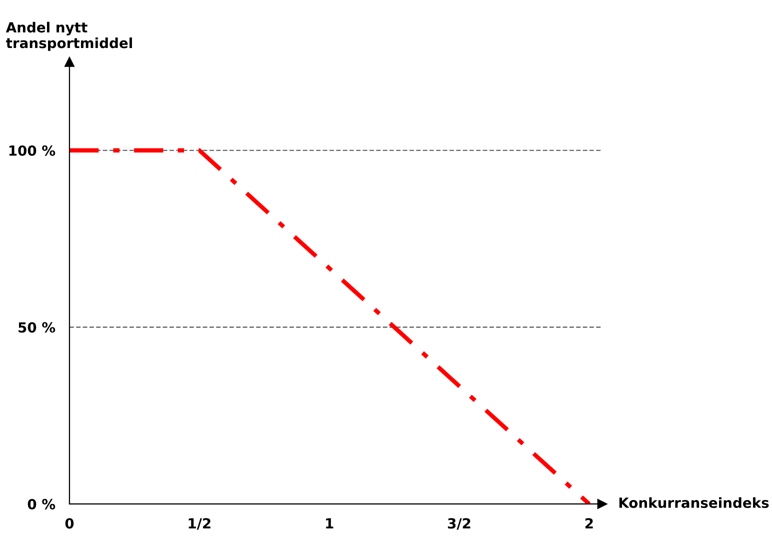  I want to click on y-axis-title: Andel nytt transportmiddel, so click(69, 36).